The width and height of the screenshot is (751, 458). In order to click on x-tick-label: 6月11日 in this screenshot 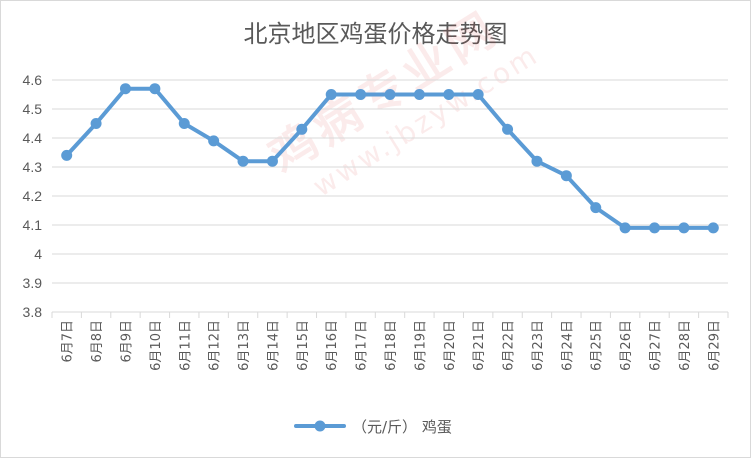, I will do `click(185, 345)`.